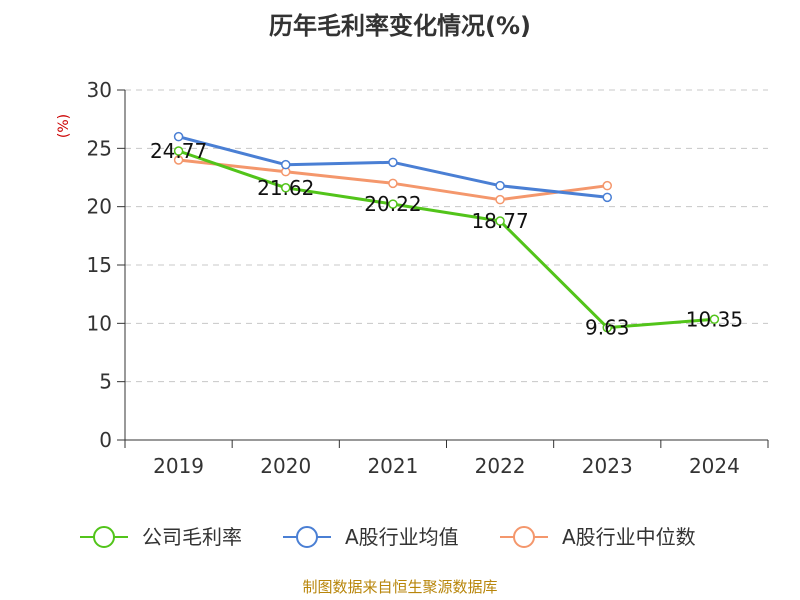 The width and height of the screenshot is (800, 600). I want to click on x-tick-label: 2023, so click(607, 466).